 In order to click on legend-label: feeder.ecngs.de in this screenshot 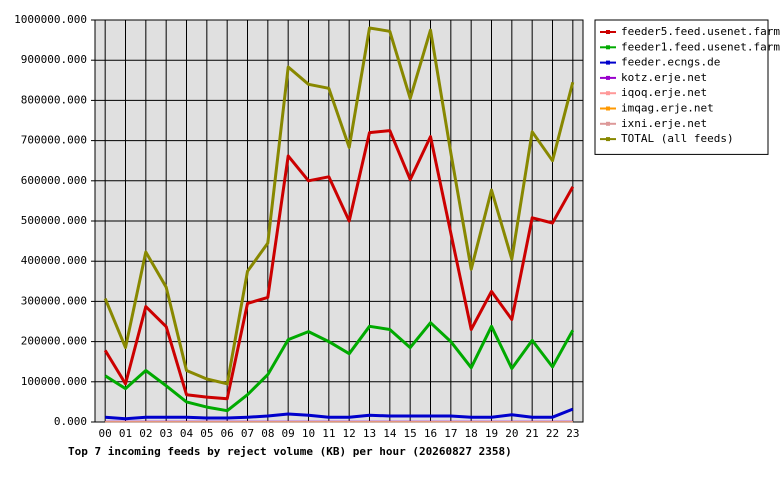, I will do `click(670, 62)`.